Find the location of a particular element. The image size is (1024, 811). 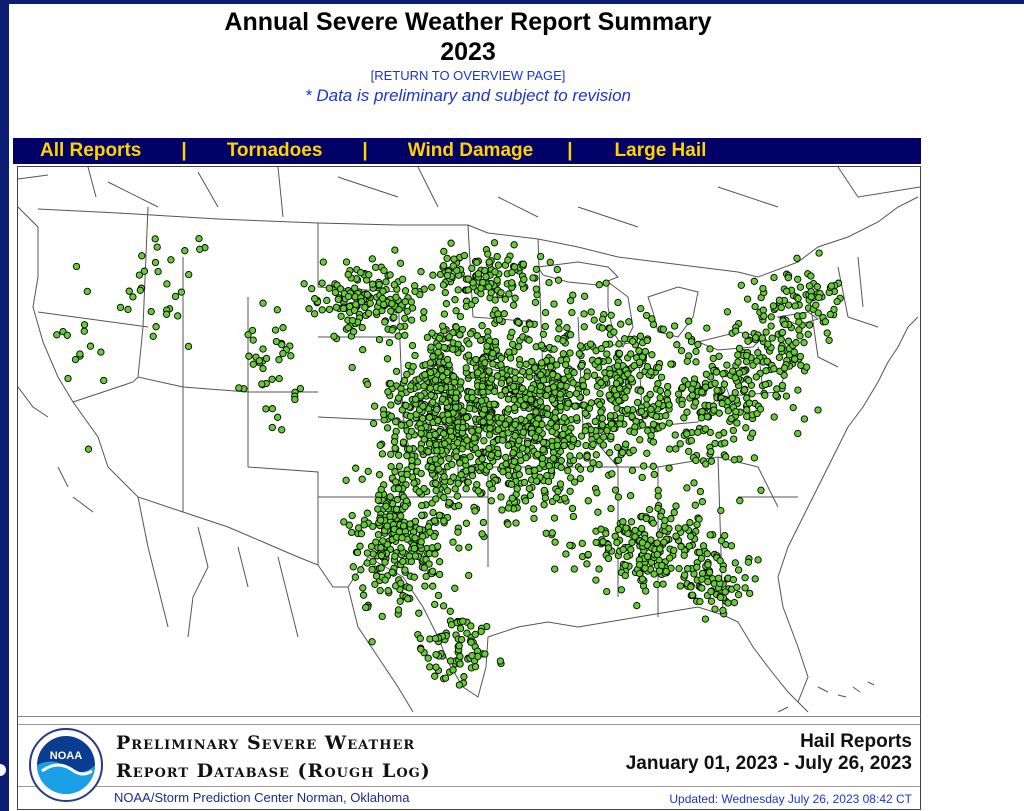

nav-all-reports: All Reports is located at coordinates (91, 150).